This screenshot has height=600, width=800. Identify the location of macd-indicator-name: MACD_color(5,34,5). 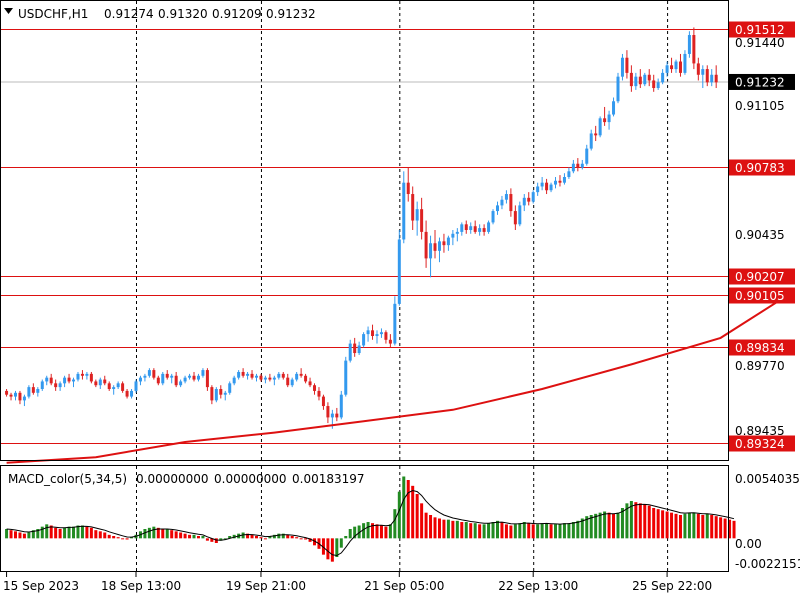
(67, 479).